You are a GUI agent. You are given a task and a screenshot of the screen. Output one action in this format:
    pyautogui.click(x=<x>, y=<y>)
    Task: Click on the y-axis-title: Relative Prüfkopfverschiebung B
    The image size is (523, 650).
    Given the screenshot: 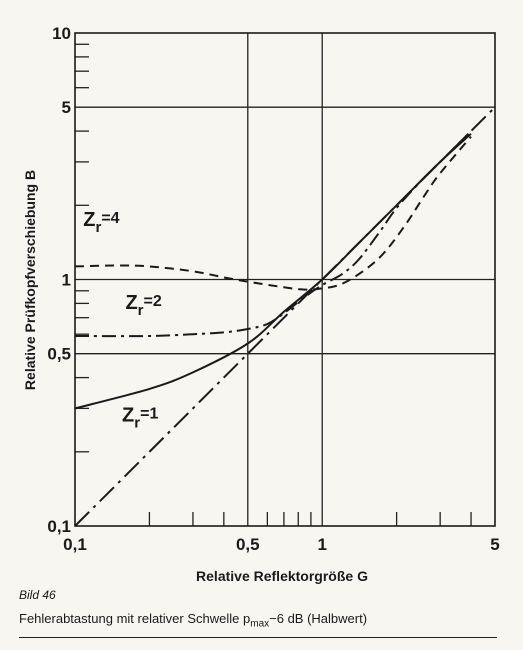 What is the action you would take?
    pyautogui.click(x=30, y=280)
    